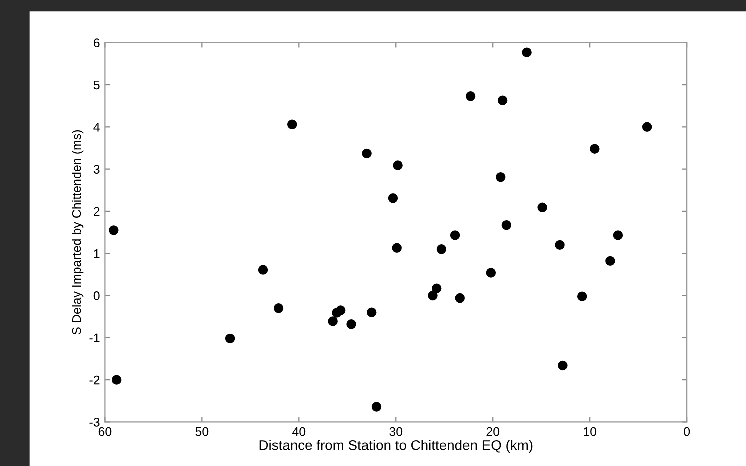 Image resolution: width=746 pixels, height=466 pixels. I want to click on x-axis-title: Distance from Station to Chittenden EQ (km), so click(396, 447).